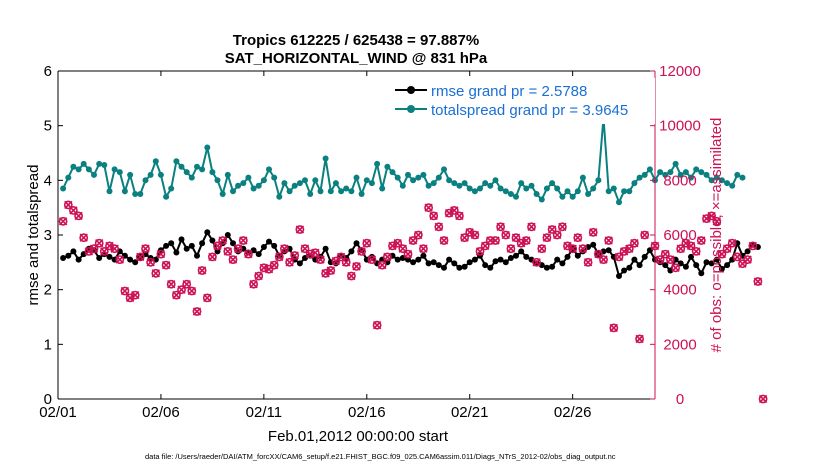  What do you see at coordinates (48, 399) in the screenshot?
I see `y-left-tick-label: 0` at bounding box center [48, 399].